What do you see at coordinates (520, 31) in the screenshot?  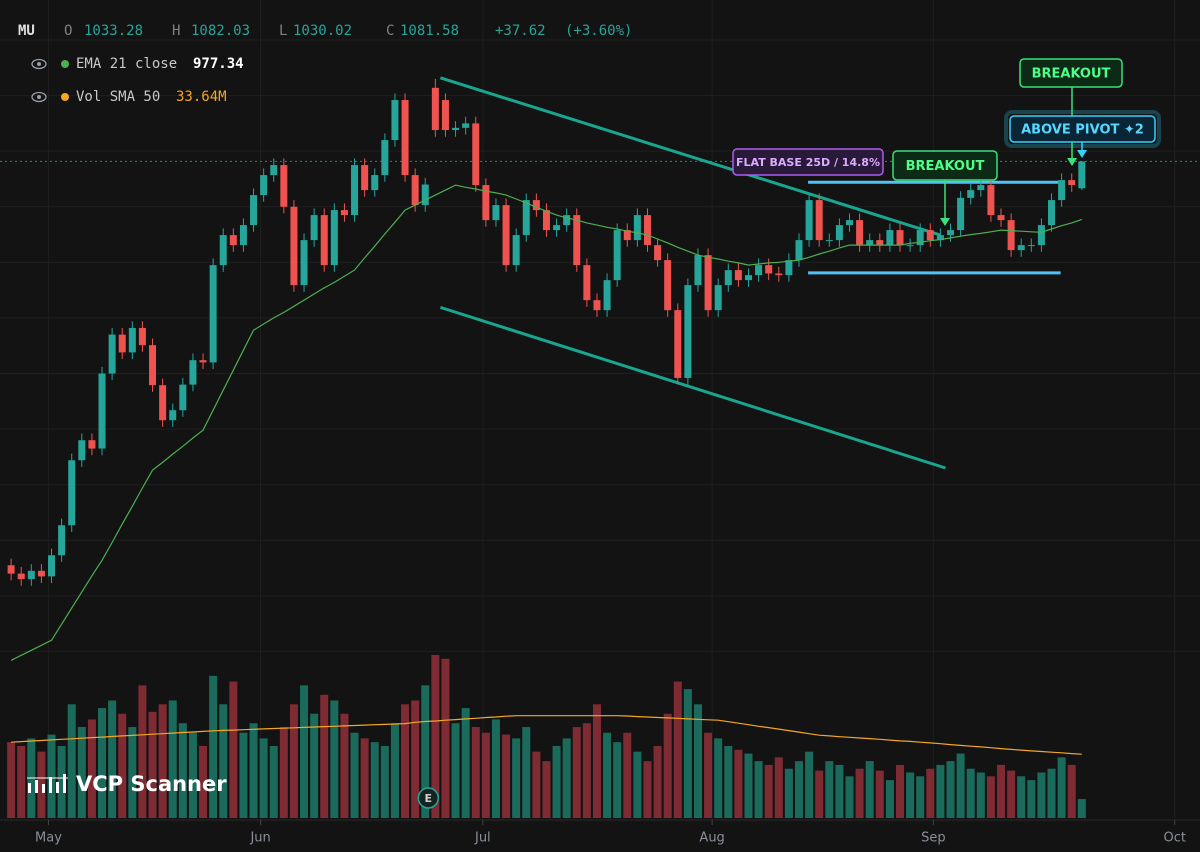 I see `change: +37.62` at bounding box center [520, 31].